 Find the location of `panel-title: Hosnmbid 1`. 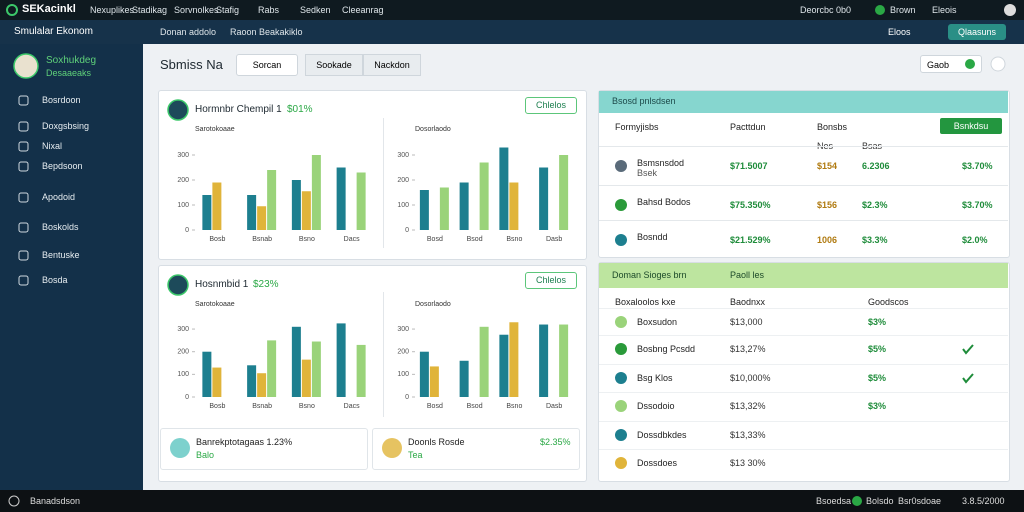

panel-title: Hosnmbid 1 is located at coordinates (222, 284).